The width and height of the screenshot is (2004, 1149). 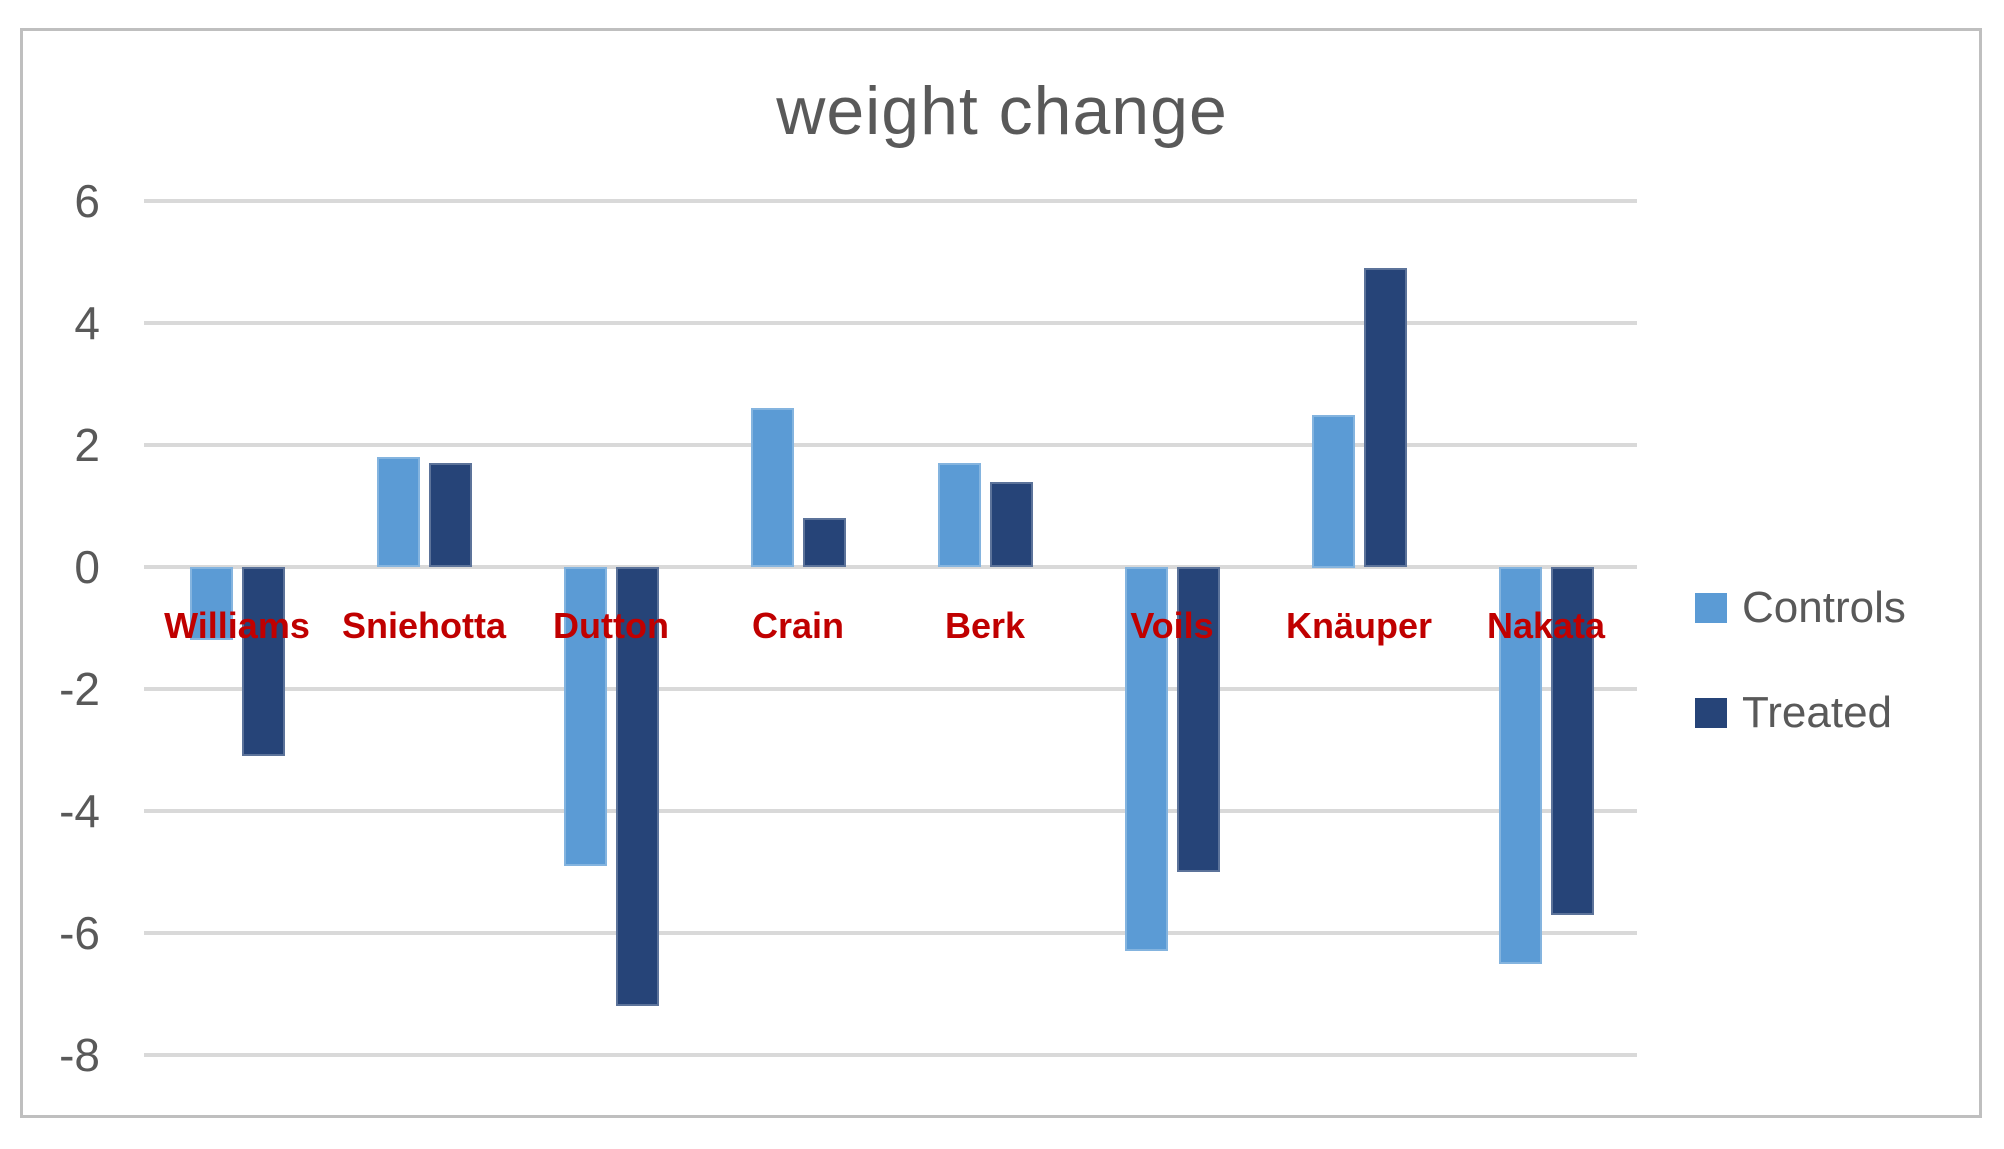 I want to click on category-label-berk: Berk, so click(x=985, y=625).